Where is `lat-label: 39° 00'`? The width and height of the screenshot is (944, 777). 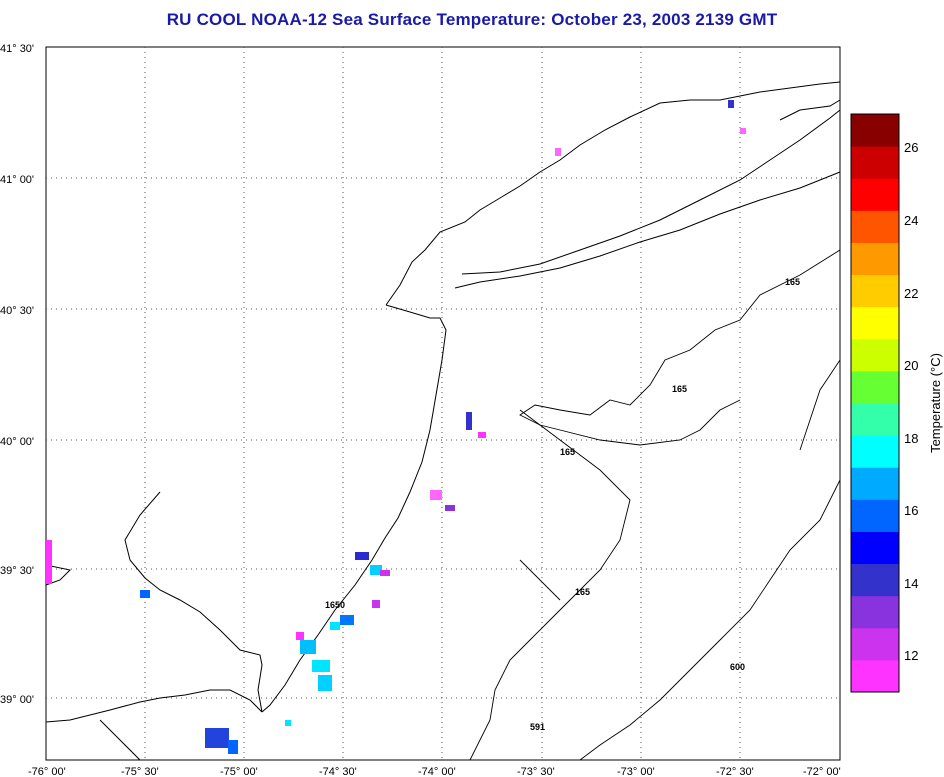 lat-label: 39° 00' is located at coordinates (17, 700).